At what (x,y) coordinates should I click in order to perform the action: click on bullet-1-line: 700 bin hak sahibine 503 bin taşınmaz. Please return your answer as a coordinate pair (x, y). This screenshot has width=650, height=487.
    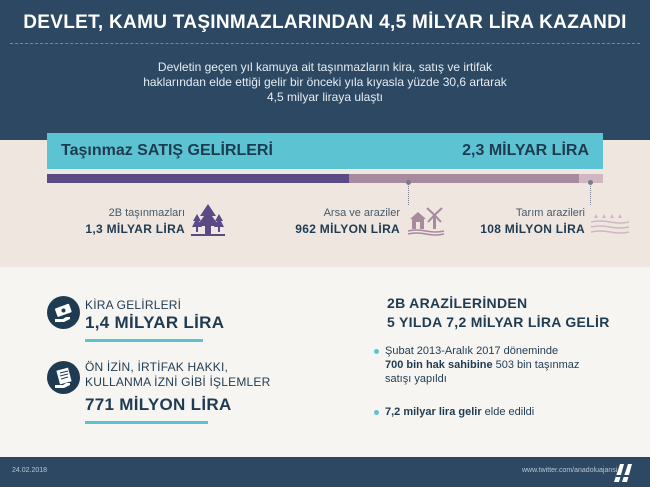
    Looking at the image, I should click on (482, 365).